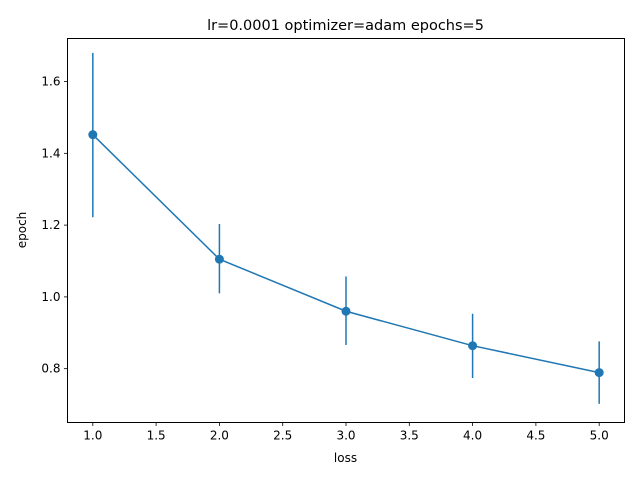 The height and width of the screenshot is (480, 640). What do you see at coordinates (219, 436) in the screenshot?
I see `x-tick-label-2: 2.0` at bounding box center [219, 436].